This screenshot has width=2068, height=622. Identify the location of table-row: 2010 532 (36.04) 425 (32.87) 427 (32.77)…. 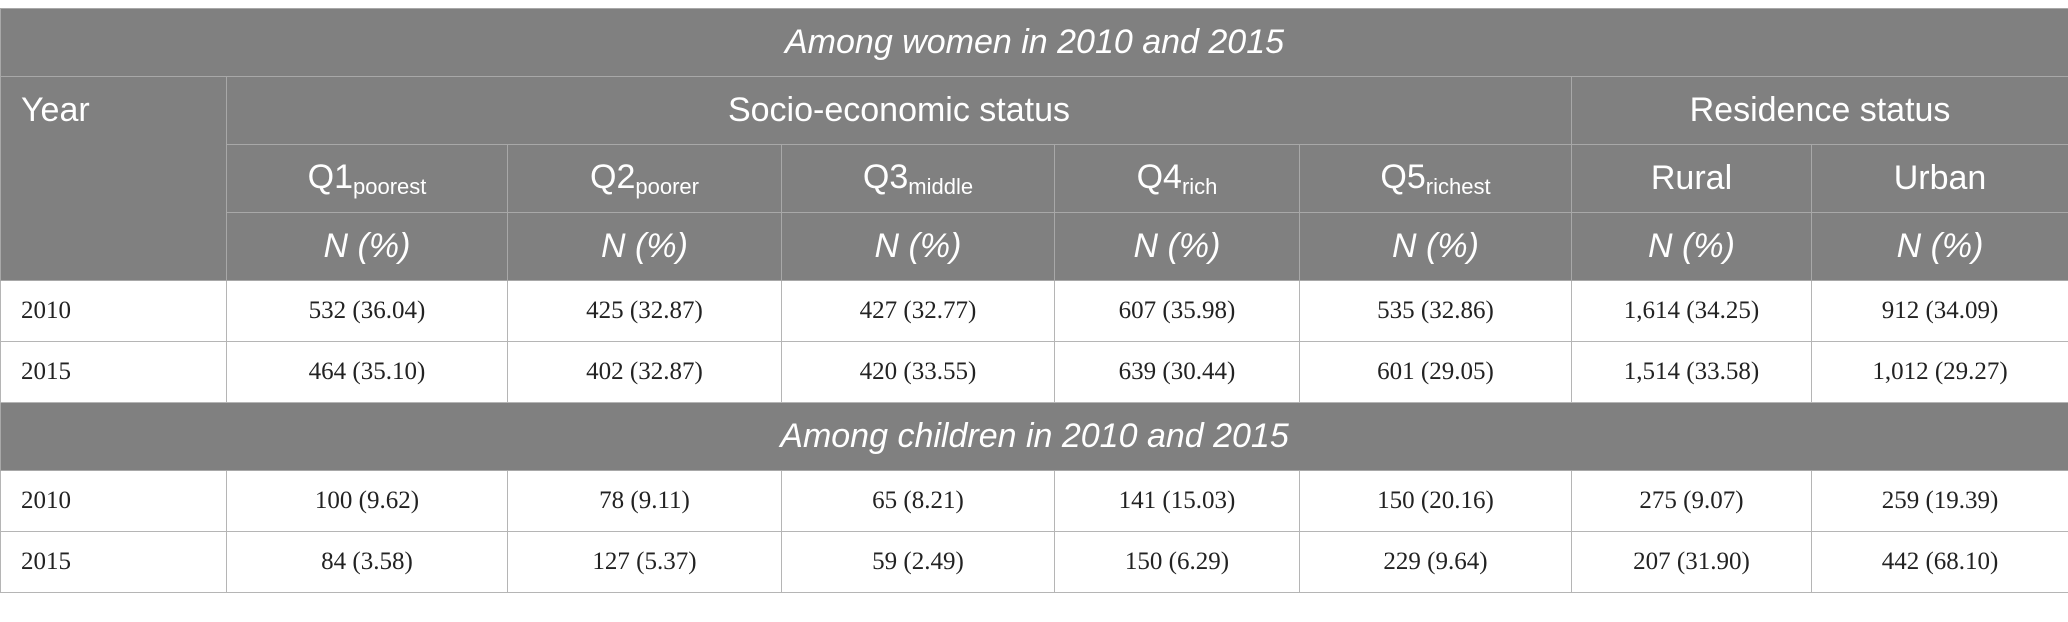
(1034, 311).